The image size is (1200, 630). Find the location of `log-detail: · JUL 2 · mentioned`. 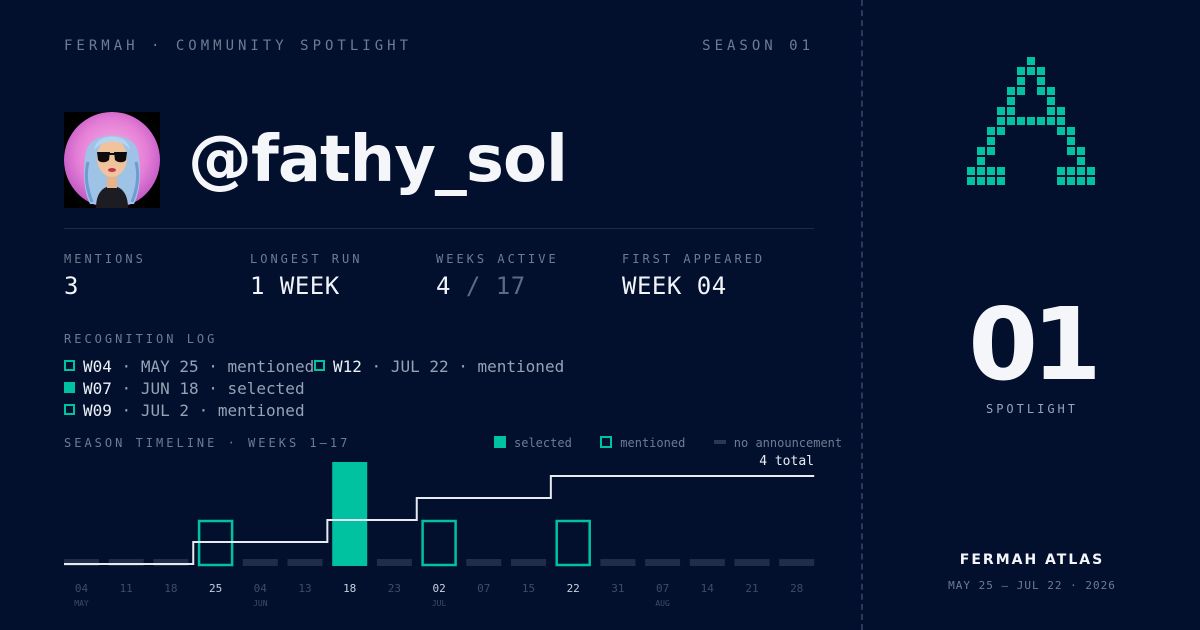

log-detail: · JUL 2 · mentioned is located at coordinates (213, 410).